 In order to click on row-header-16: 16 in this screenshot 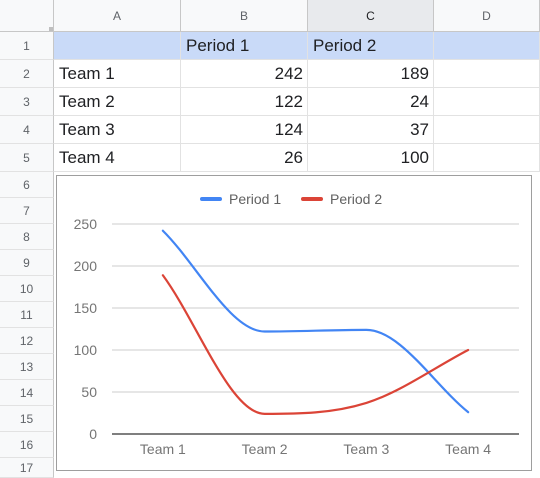, I will do `click(27, 445)`.